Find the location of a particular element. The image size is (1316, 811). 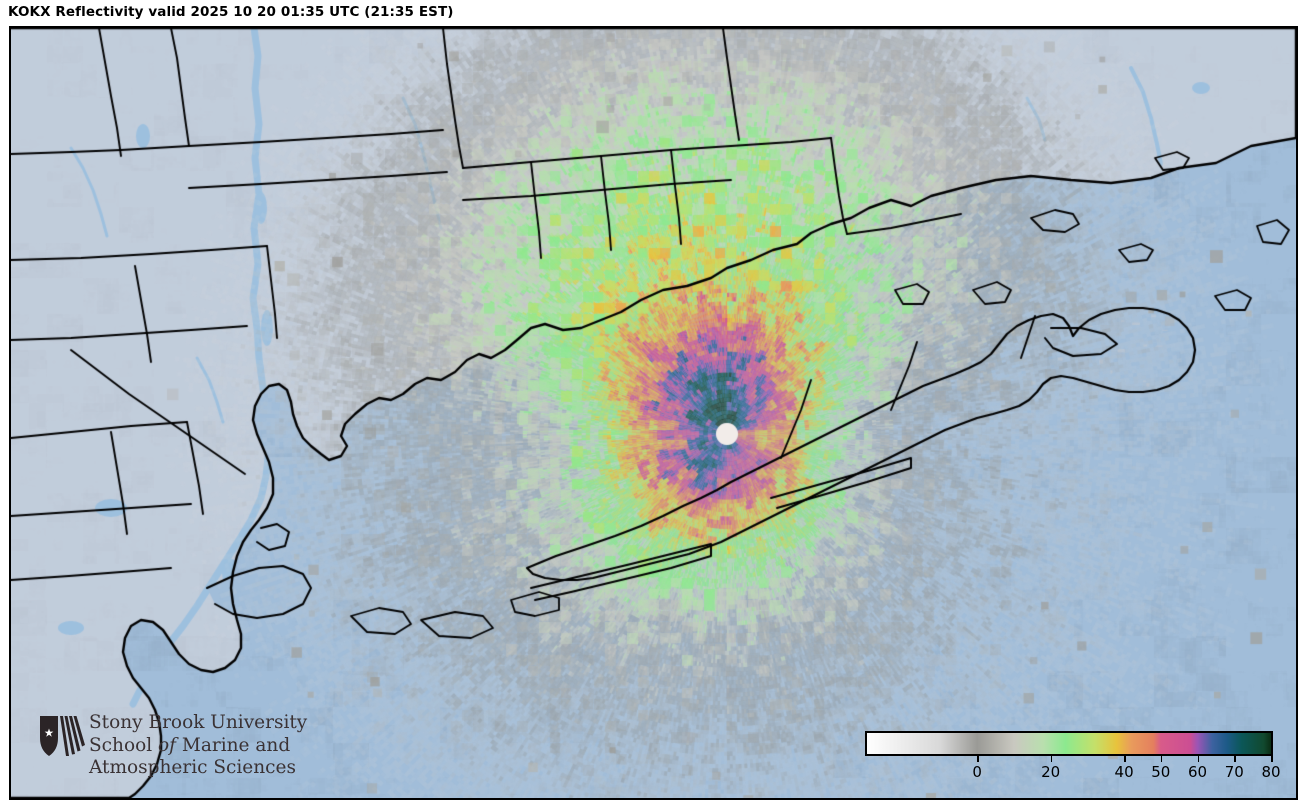

colorbar-gradient is located at coordinates (1069, 743).